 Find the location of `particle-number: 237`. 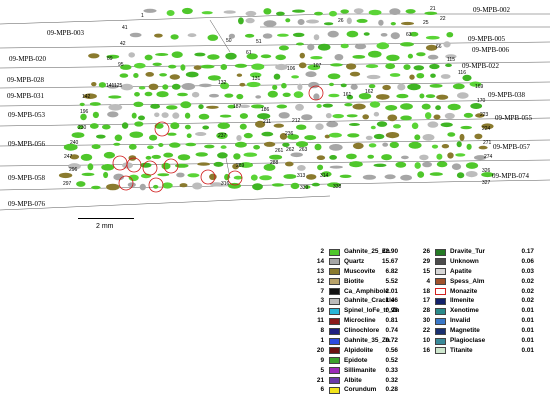

particle-number: 237 is located at coordinates (222, 136).